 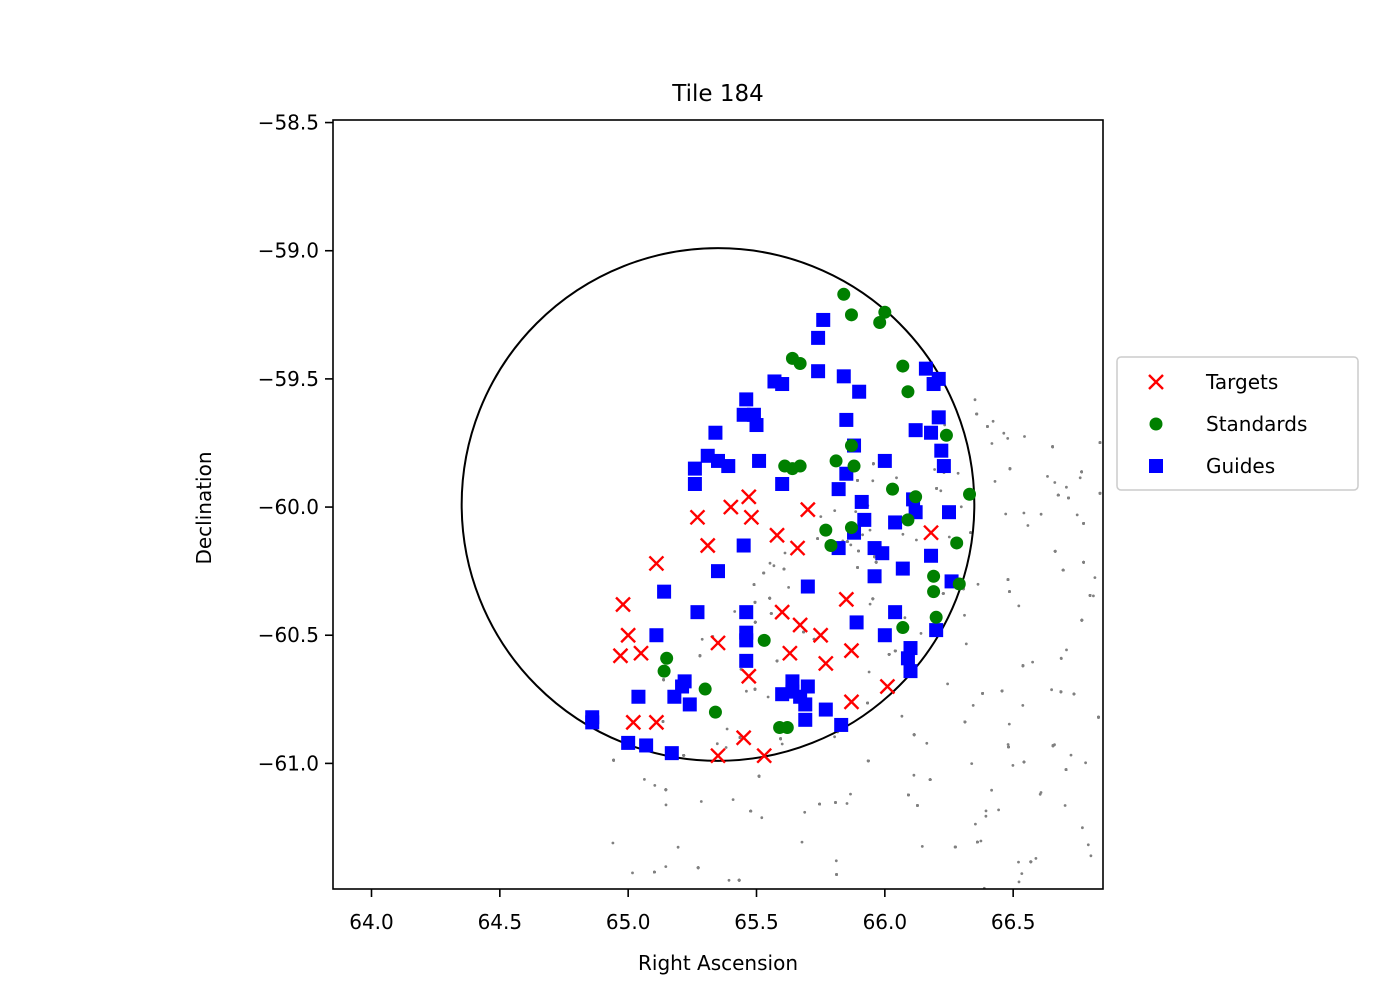 I want to click on legend-marker, so click(x=1156, y=424).